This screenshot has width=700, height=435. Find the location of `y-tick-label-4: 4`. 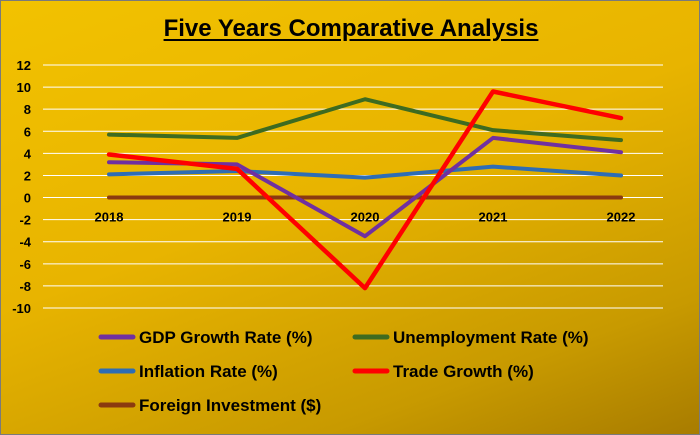

y-tick-label-4: 4 is located at coordinates (28, 153).